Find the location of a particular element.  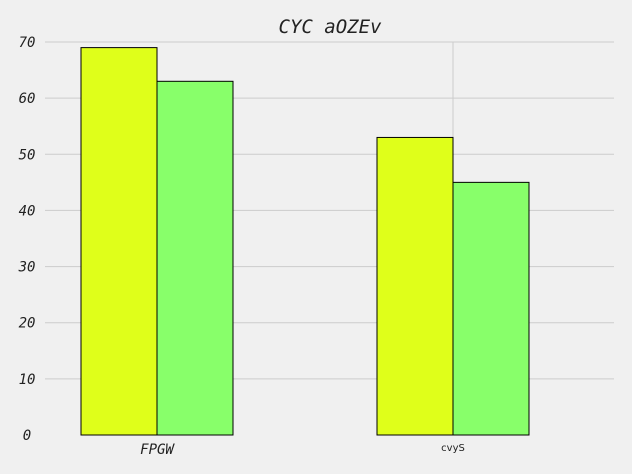

y-tick-label: 60 is located at coordinates (27, 99).